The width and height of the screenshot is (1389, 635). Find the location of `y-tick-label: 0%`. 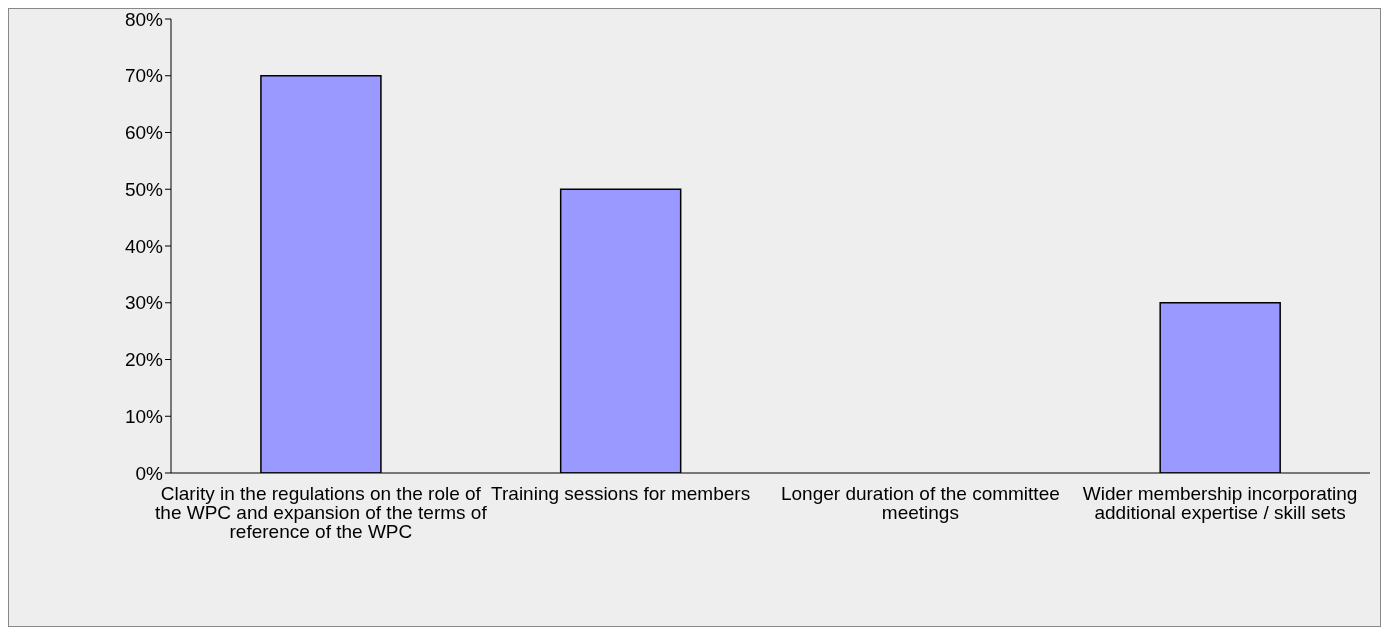

y-tick-label: 0% is located at coordinates (149, 473).